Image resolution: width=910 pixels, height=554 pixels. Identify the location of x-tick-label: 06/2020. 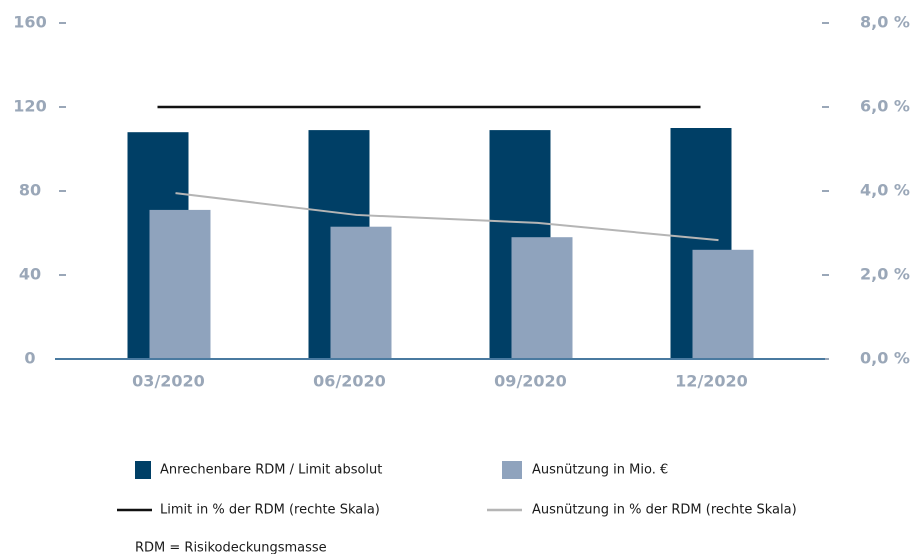
(349, 381).